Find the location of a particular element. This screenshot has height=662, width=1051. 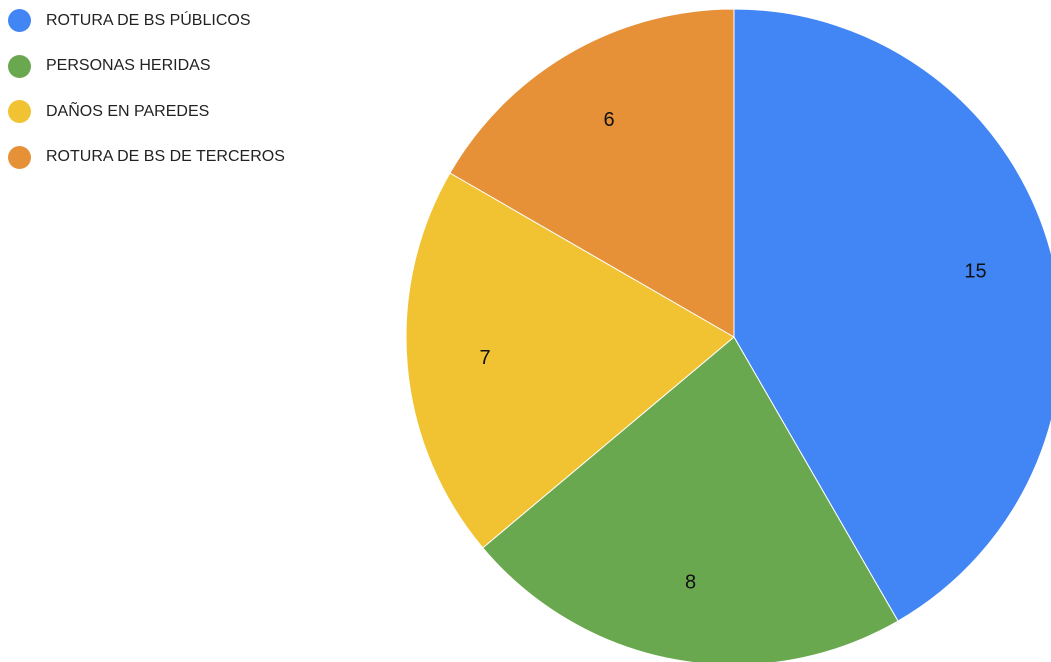

legend-item: ROTURA DE BS PÚBLICOS is located at coordinates (146, 20).